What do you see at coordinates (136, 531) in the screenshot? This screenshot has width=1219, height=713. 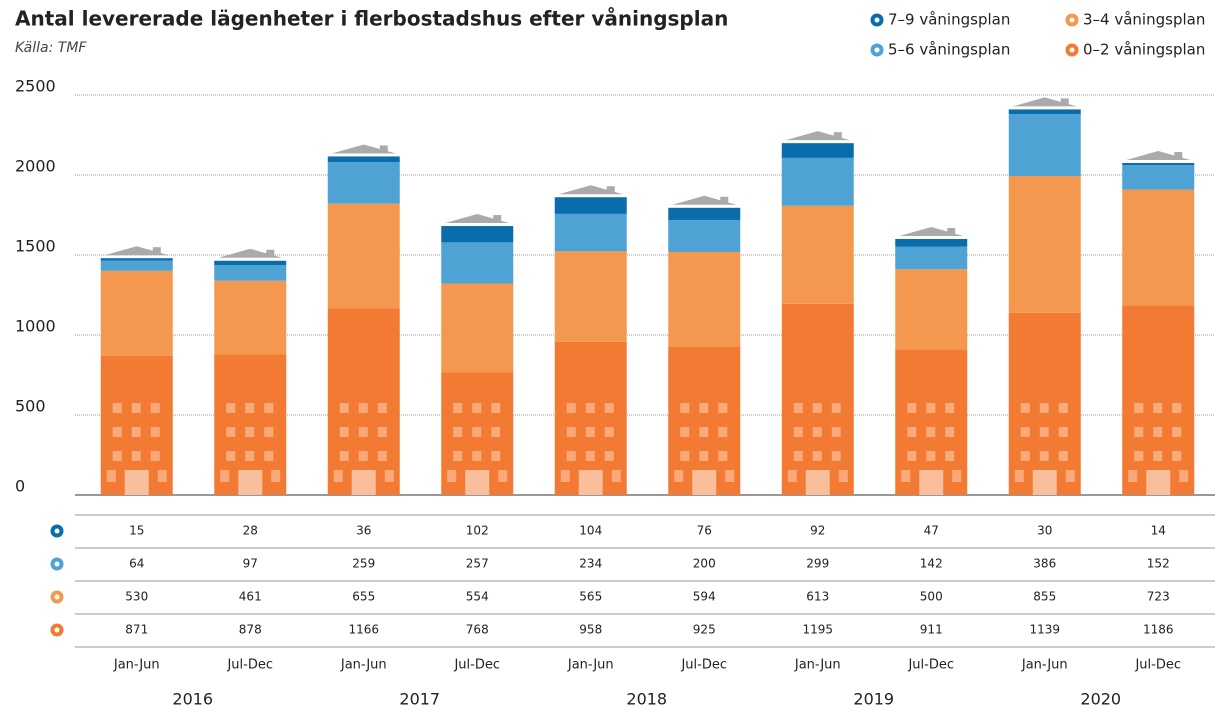 I see `table-value: 15` at bounding box center [136, 531].